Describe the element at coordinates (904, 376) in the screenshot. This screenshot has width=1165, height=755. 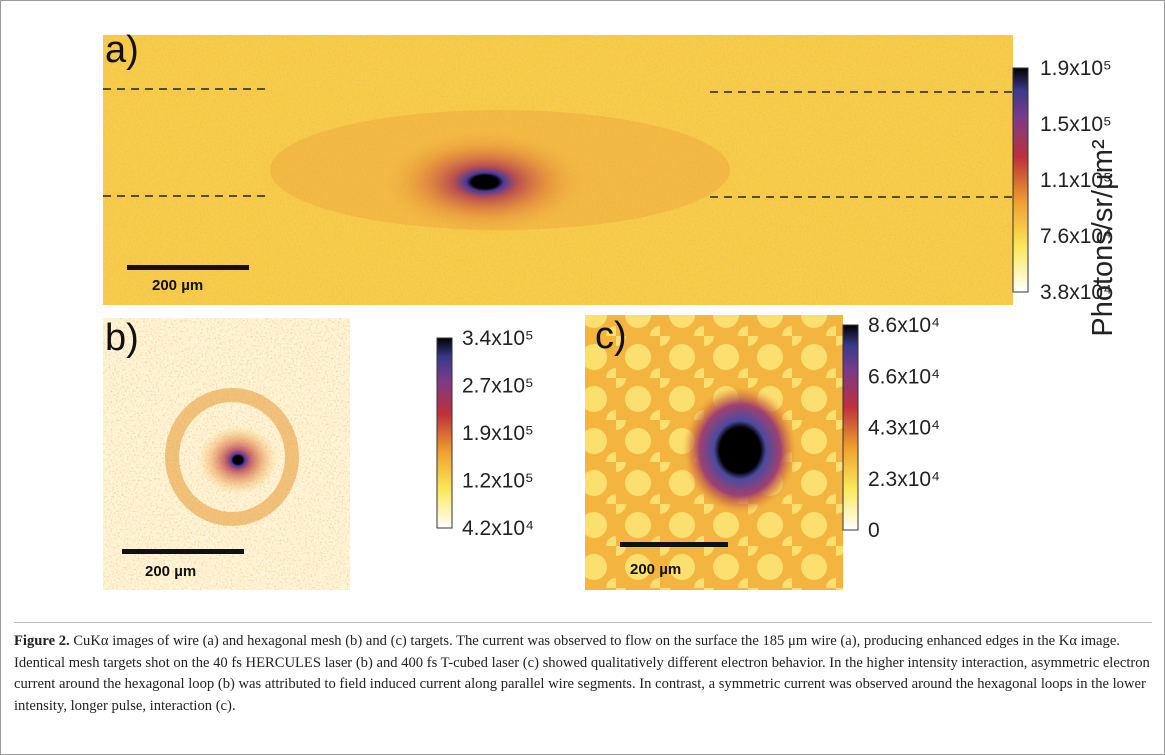
I see `colorbar-tick-label: 6.6x10⁴` at that location.